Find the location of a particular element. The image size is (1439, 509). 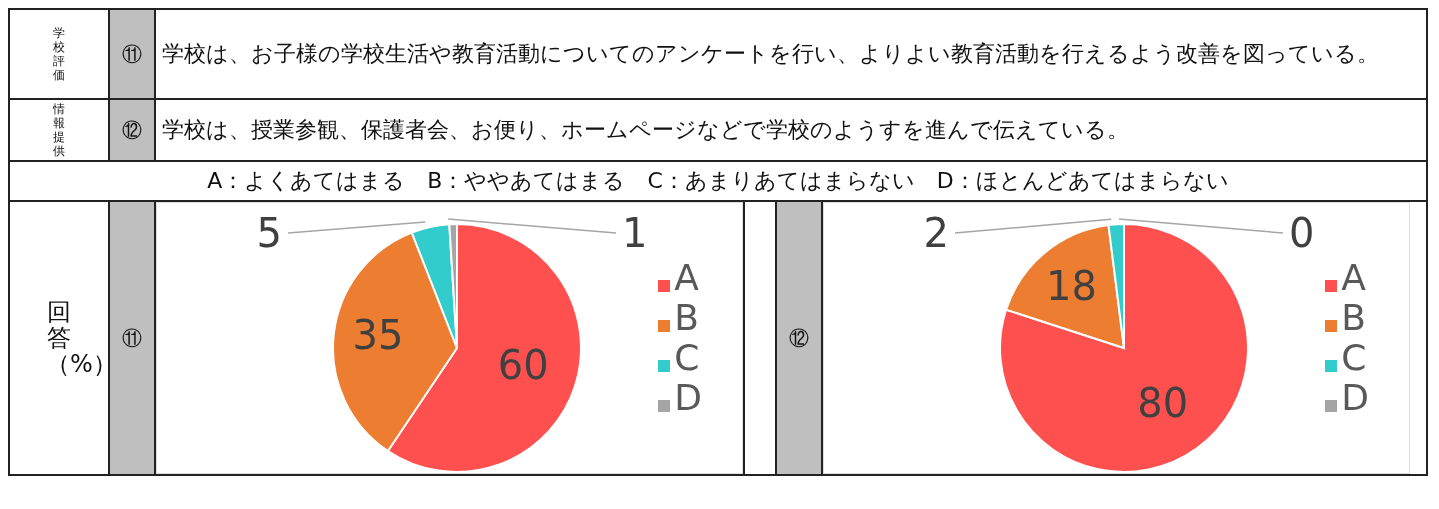

text: 情報提供 is located at coordinates (59, 130).